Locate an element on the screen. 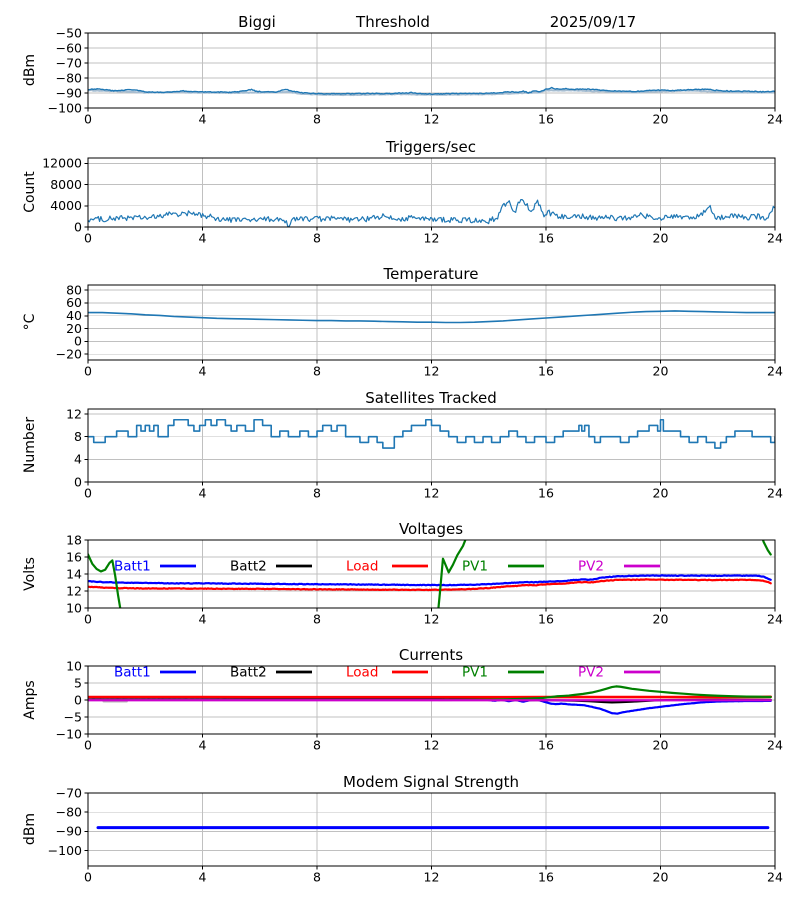  chart5-title: Voltages is located at coordinates (431, 529).